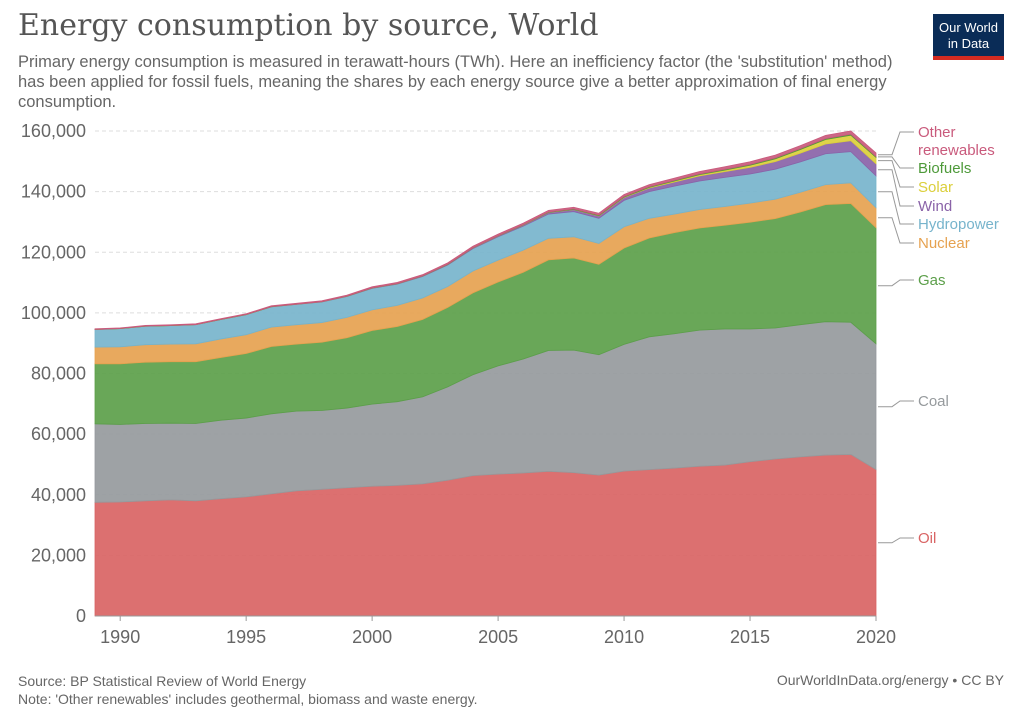  Describe the element at coordinates (956, 141) in the screenshot. I see `legend-label-other-renewables: Other renewables` at that location.